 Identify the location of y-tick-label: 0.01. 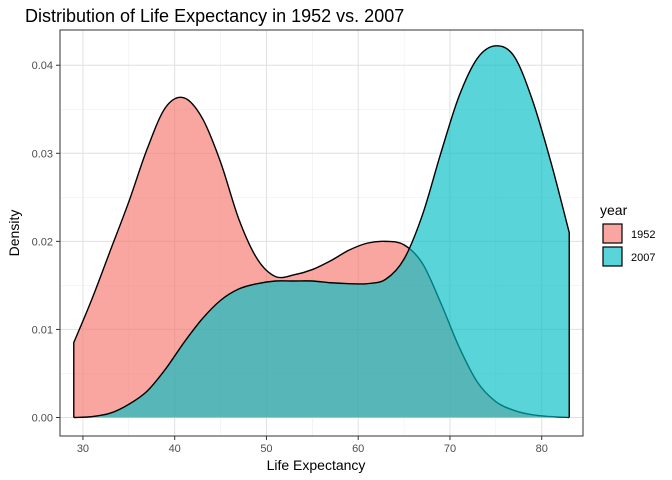
(42, 330).